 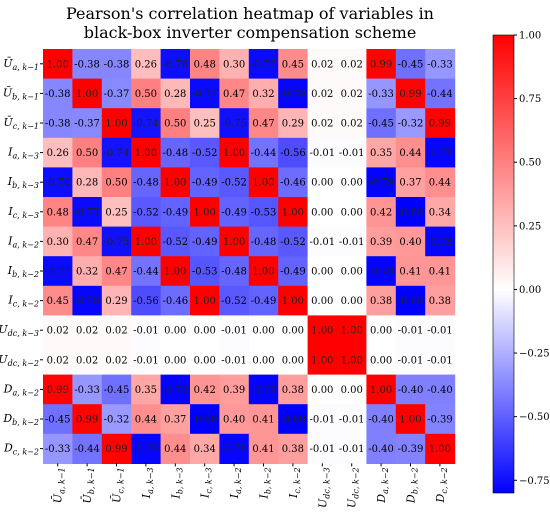 I want to click on colorbar-tick-label: −0.25, so click(x=534, y=354).